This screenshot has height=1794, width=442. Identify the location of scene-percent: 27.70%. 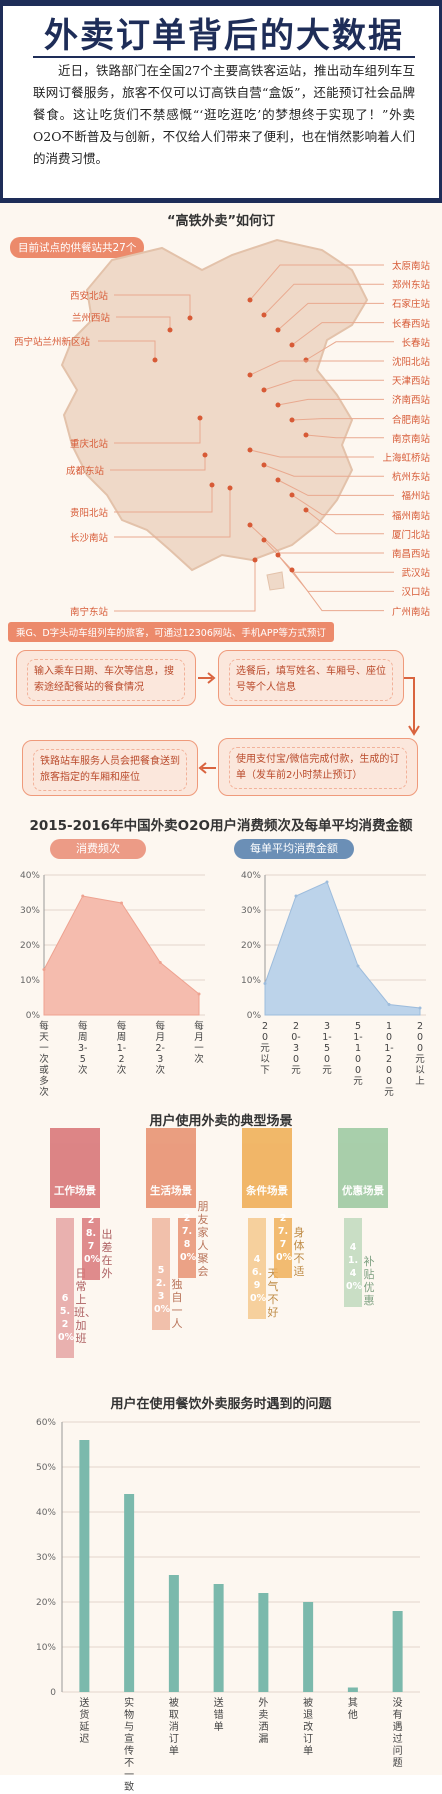
(284, 1237).